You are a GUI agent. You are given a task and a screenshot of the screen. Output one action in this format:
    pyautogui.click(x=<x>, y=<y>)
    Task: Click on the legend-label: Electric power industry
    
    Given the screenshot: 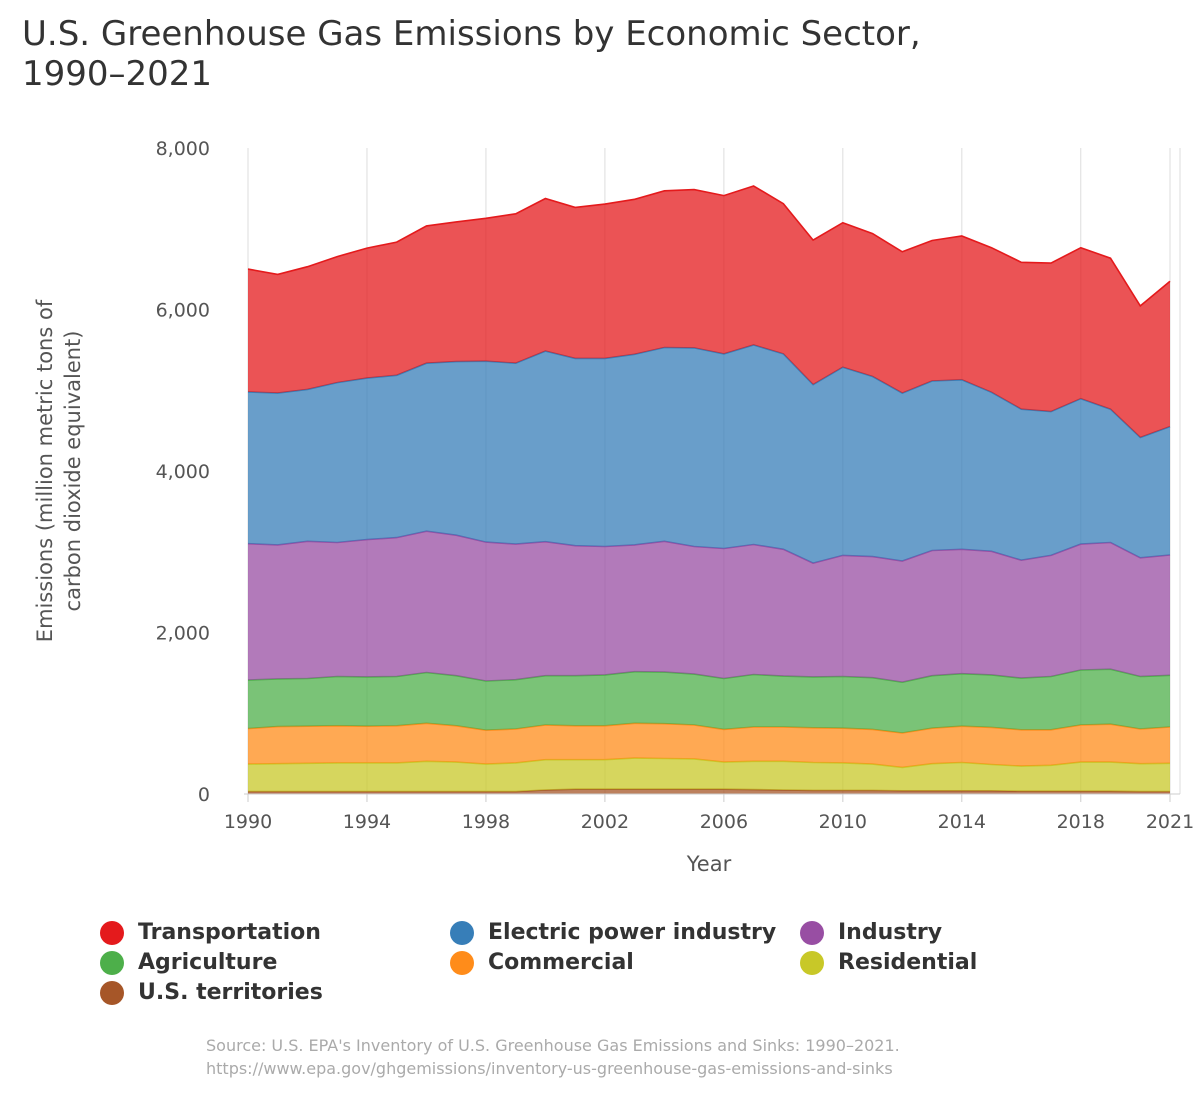 What is the action you would take?
    pyautogui.click(x=632, y=932)
    